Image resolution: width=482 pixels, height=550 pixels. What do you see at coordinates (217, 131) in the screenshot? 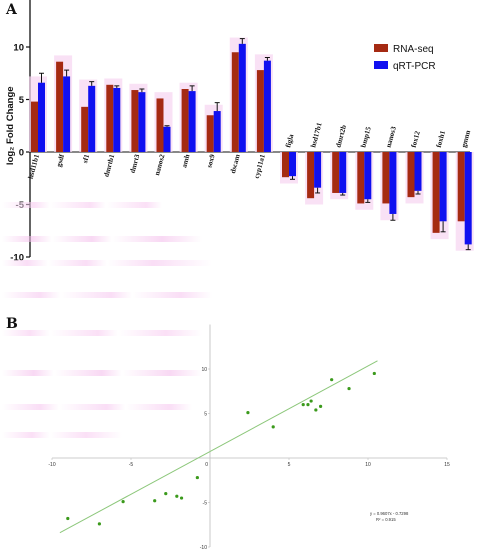
I see `bar-qrt-pcr-sox9` at bounding box center [217, 131].